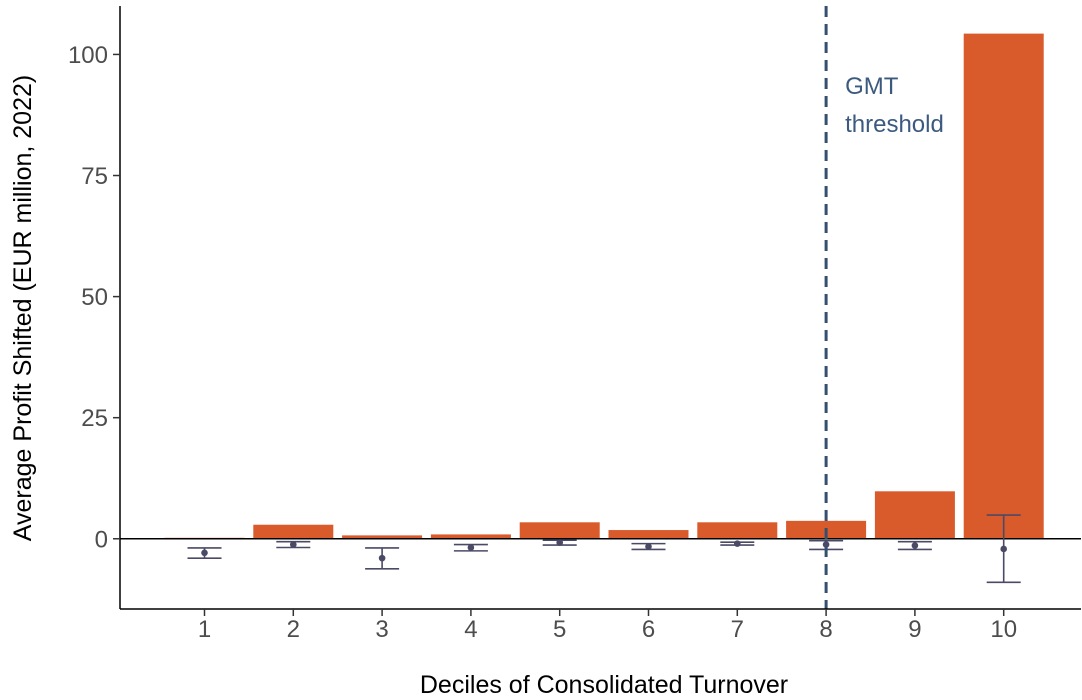  Describe the element at coordinates (94, 418) in the screenshot. I see `y-tick-label-25: 25` at that location.